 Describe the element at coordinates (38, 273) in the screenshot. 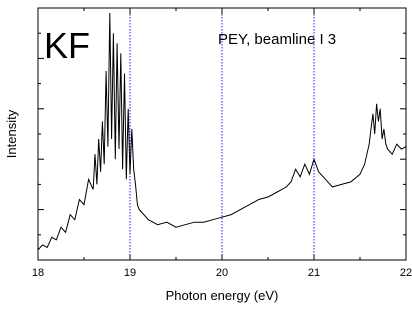

I see `x-tick-label: 18` at that location.